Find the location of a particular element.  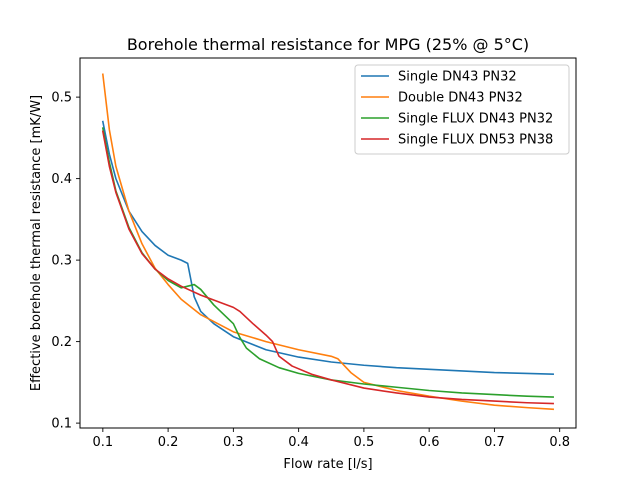

y-tick-label: 0.4 is located at coordinates (61, 179).